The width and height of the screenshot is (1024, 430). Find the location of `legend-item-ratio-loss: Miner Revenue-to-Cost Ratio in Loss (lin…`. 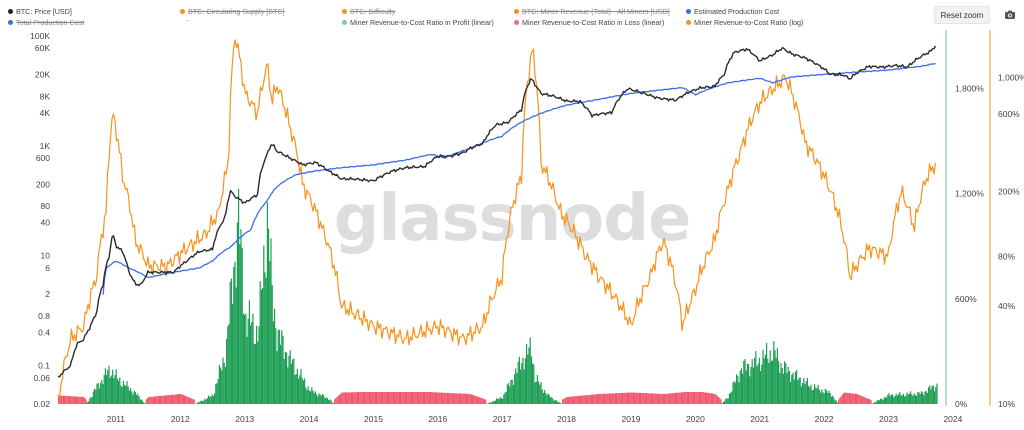

legend-item-ratio-loss: Miner Revenue-to-Cost Ratio in Loss (lin… is located at coordinates (589, 22).